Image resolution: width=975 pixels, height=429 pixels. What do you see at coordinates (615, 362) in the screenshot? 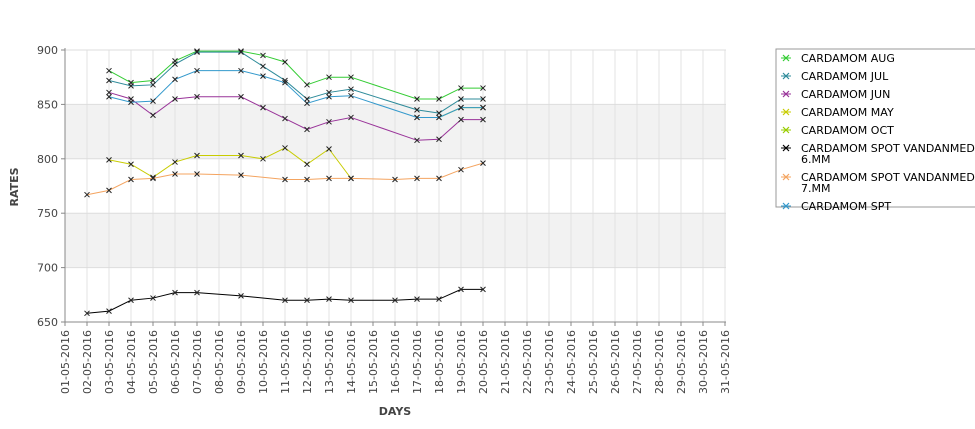
I see `x-tick-label: 26-05-2016` at bounding box center [615, 362].